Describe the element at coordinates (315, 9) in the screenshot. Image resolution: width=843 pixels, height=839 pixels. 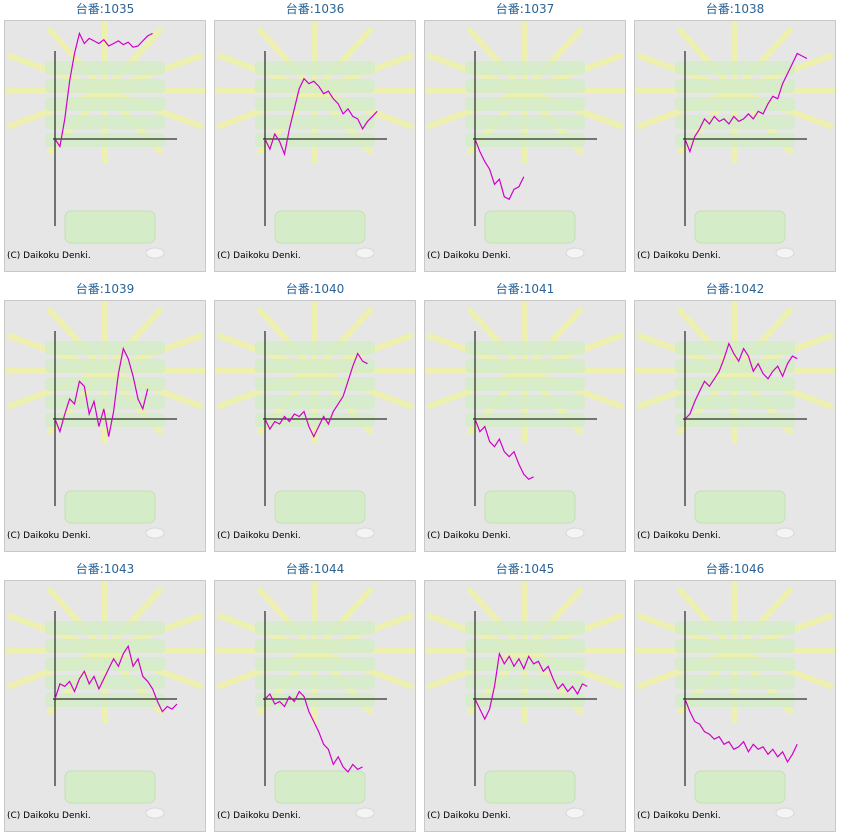
I see `machine-number-title: 台番:1036` at that location.